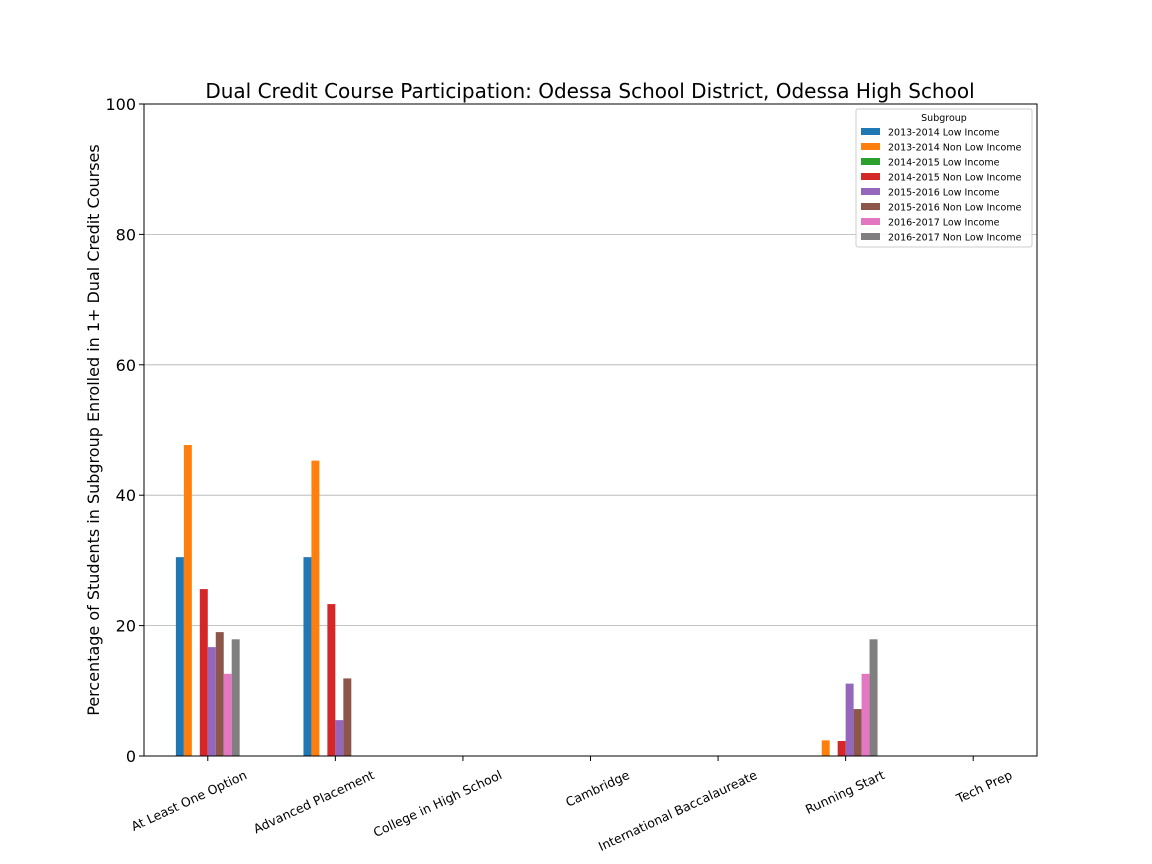  What do you see at coordinates (126, 365) in the screenshot?
I see `y-tick-label: 60` at bounding box center [126, 365].